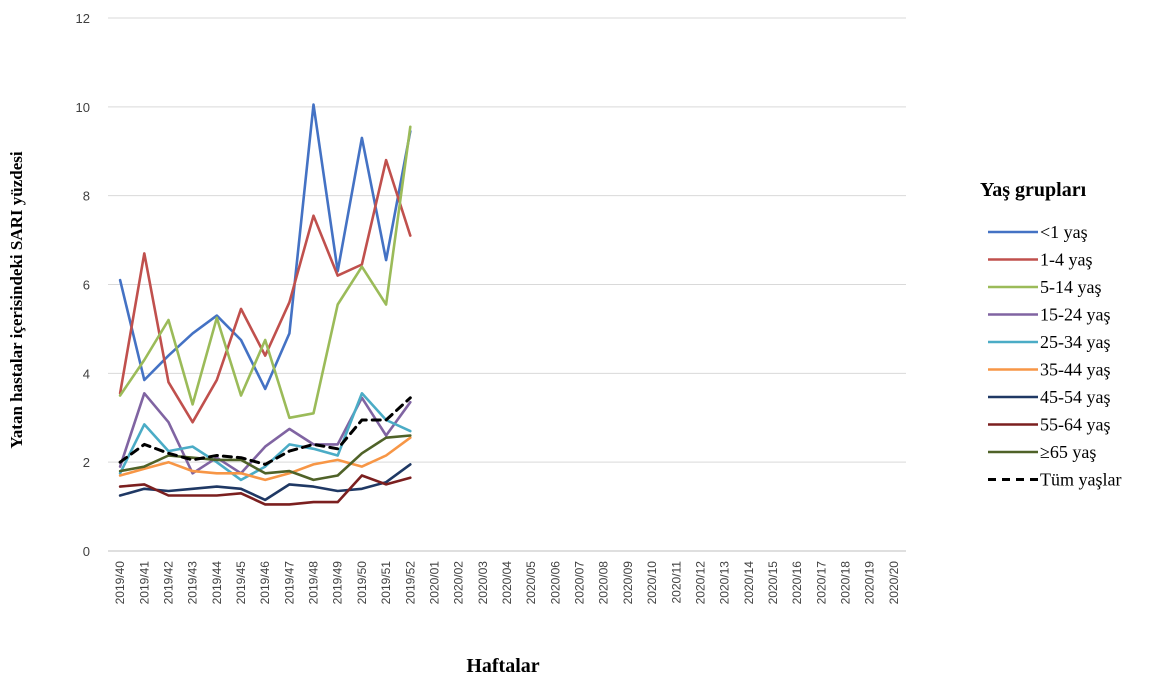 The image size is (1151, 684). What do you see at coordinates (502, 666) in the screenshot?
I see `x-axis-title: Haftalar` at bounding box center [502, 666].